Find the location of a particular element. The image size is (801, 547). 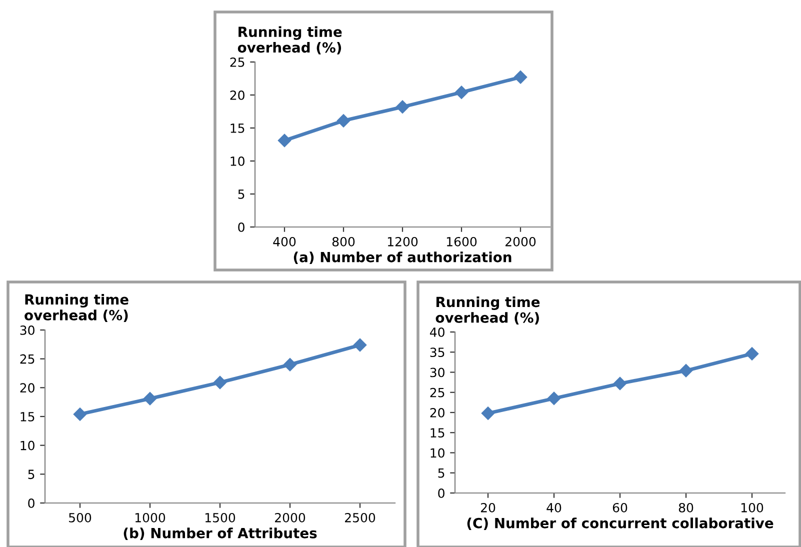

y-tick-label: 40 is located at coordinates (437, 332).